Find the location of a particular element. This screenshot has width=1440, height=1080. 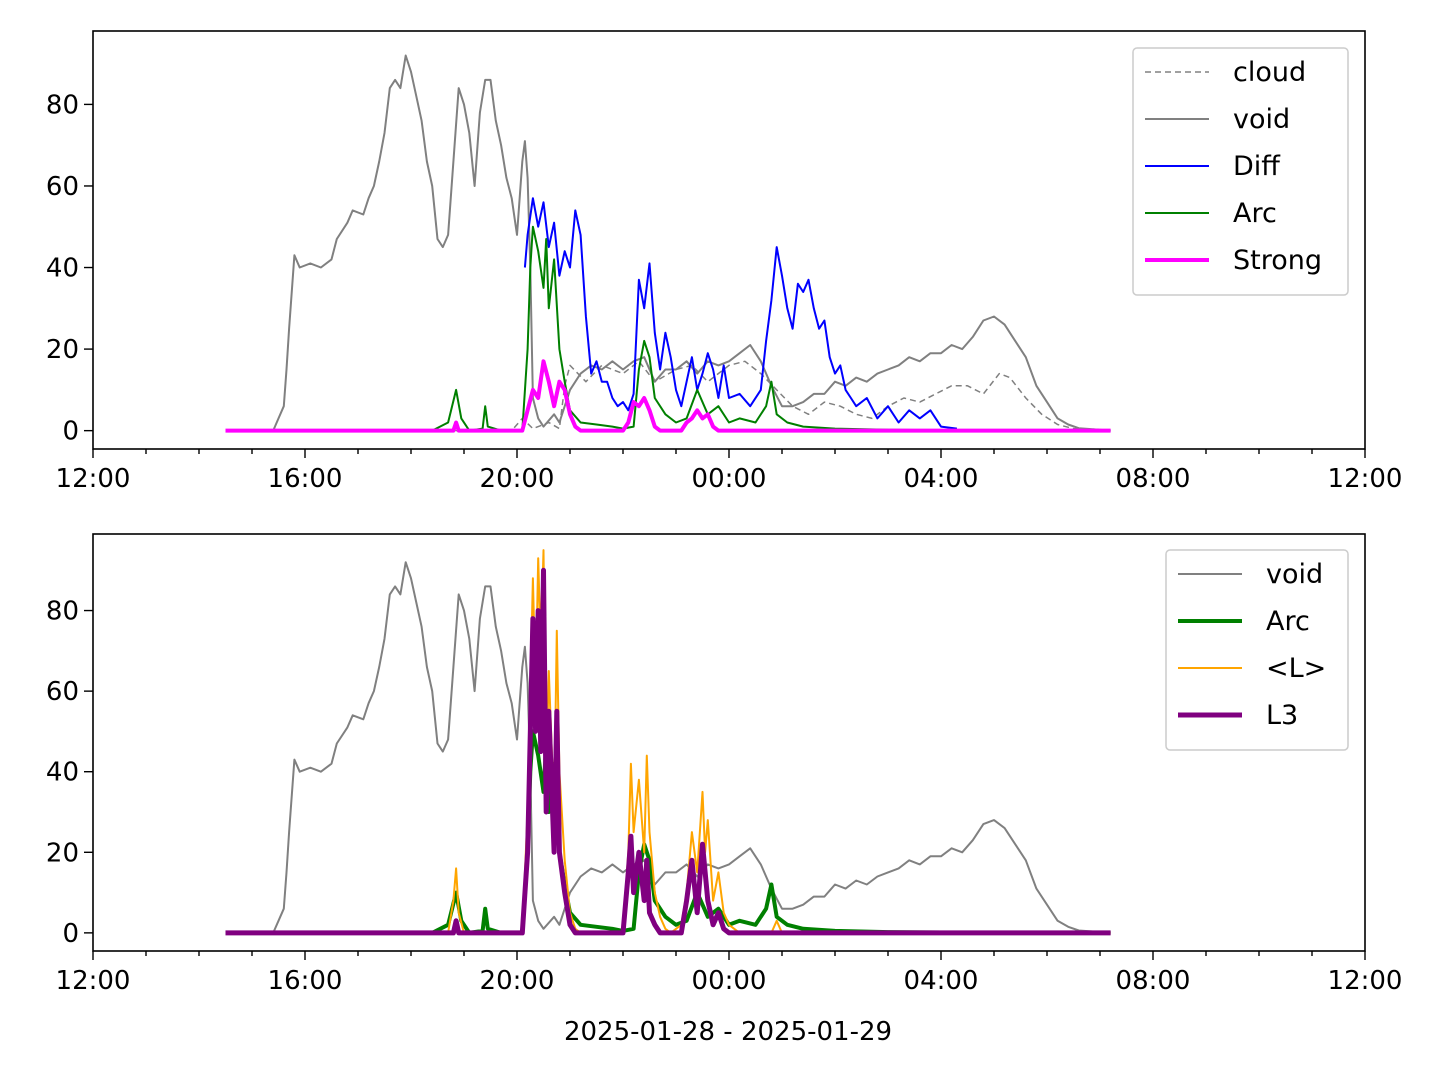

legend-label-l3: L3 is located at coordinates (1282, 715).